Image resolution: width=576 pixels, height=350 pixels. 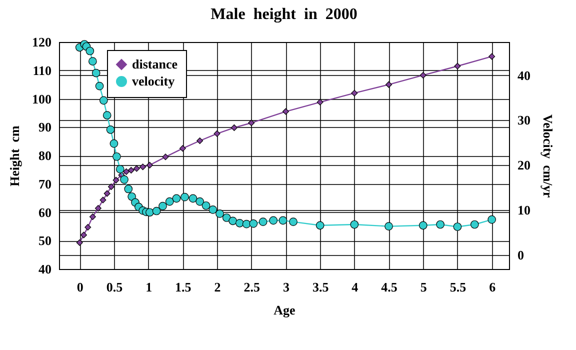 What do you see at coordinates (80, 287) in the screenshot?
I see `x-tick-label: 0` at bounding box center [80, 287].